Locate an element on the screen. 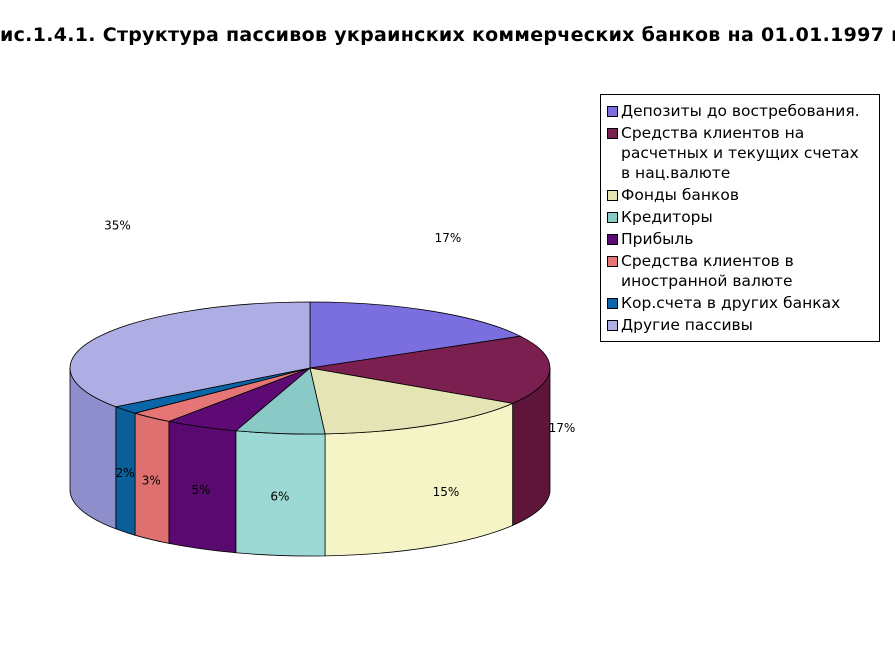  legend-item-1: Депозиты до востребования. is located at coordinates (739, 111).